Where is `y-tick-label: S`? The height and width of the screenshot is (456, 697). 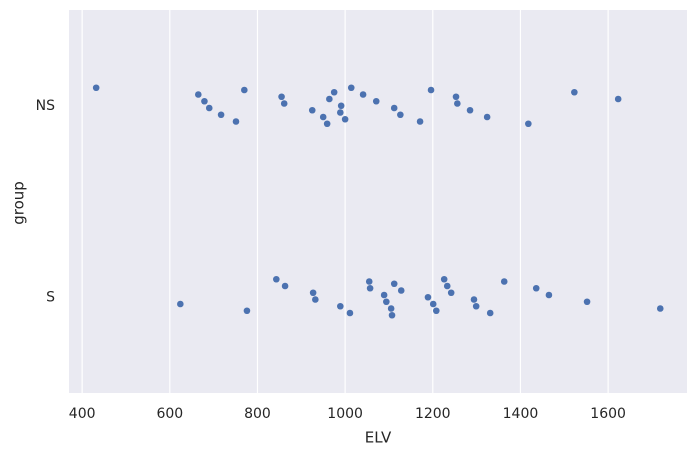
y-tick-label: S is located at coordinates (50, 297).